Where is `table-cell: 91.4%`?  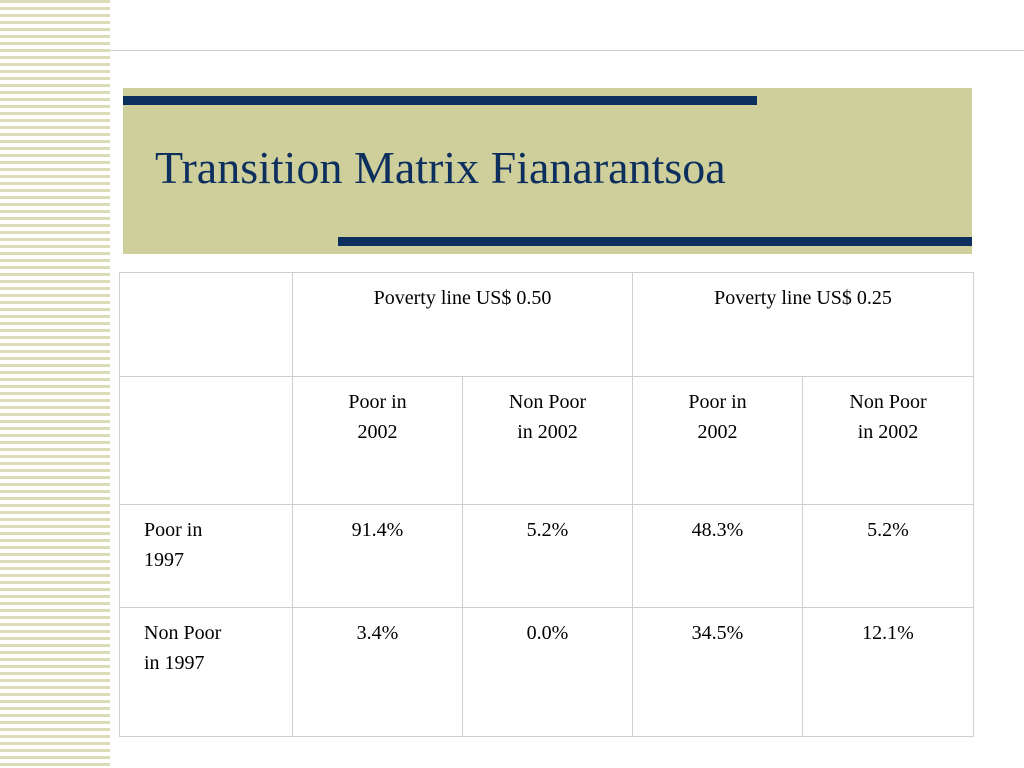 table-cell: 91.4% is located at coordinates (377, 556).